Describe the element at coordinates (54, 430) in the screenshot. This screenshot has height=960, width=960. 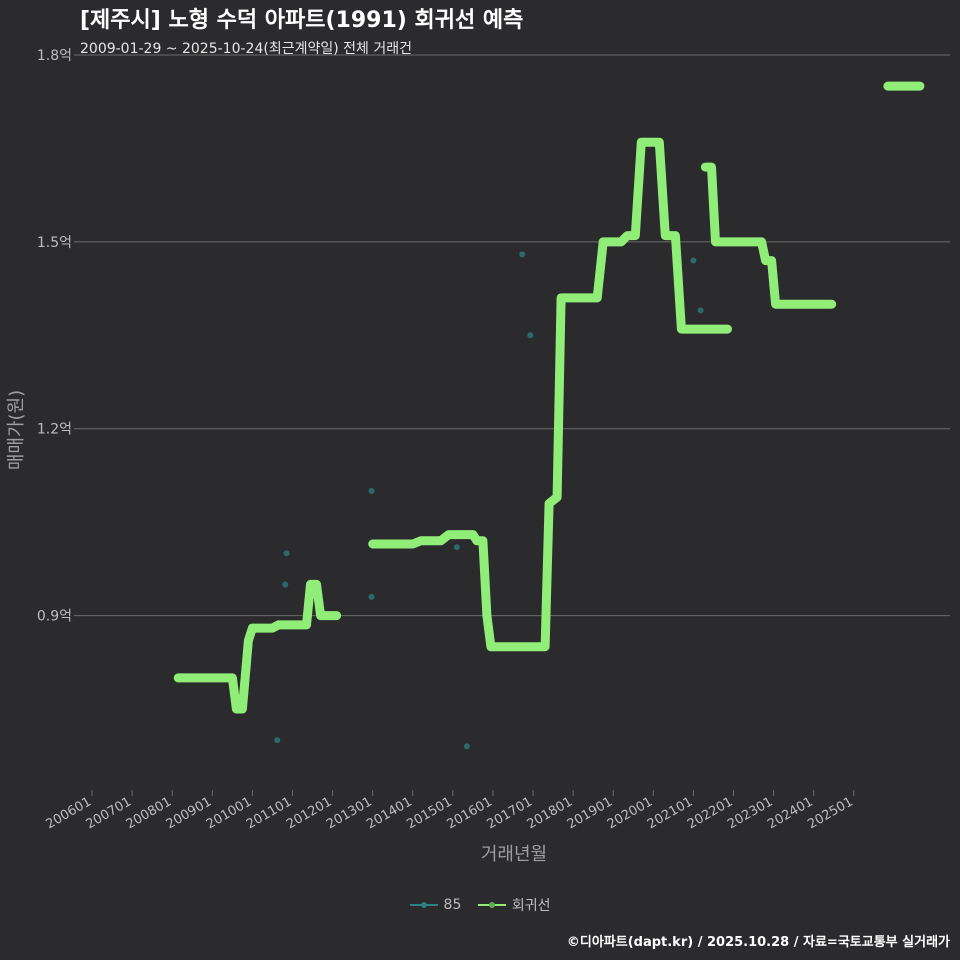
I see `y-tick-label: 1.2억` at that location.